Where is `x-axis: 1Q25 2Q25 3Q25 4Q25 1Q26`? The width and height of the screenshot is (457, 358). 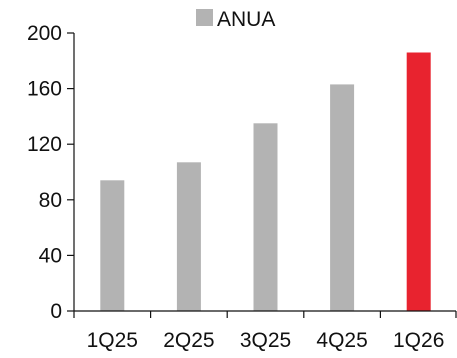
x-axis: 1Q25 2Q25 3Q25 4Q25 1Q26 is located at coordinates (265, 331).